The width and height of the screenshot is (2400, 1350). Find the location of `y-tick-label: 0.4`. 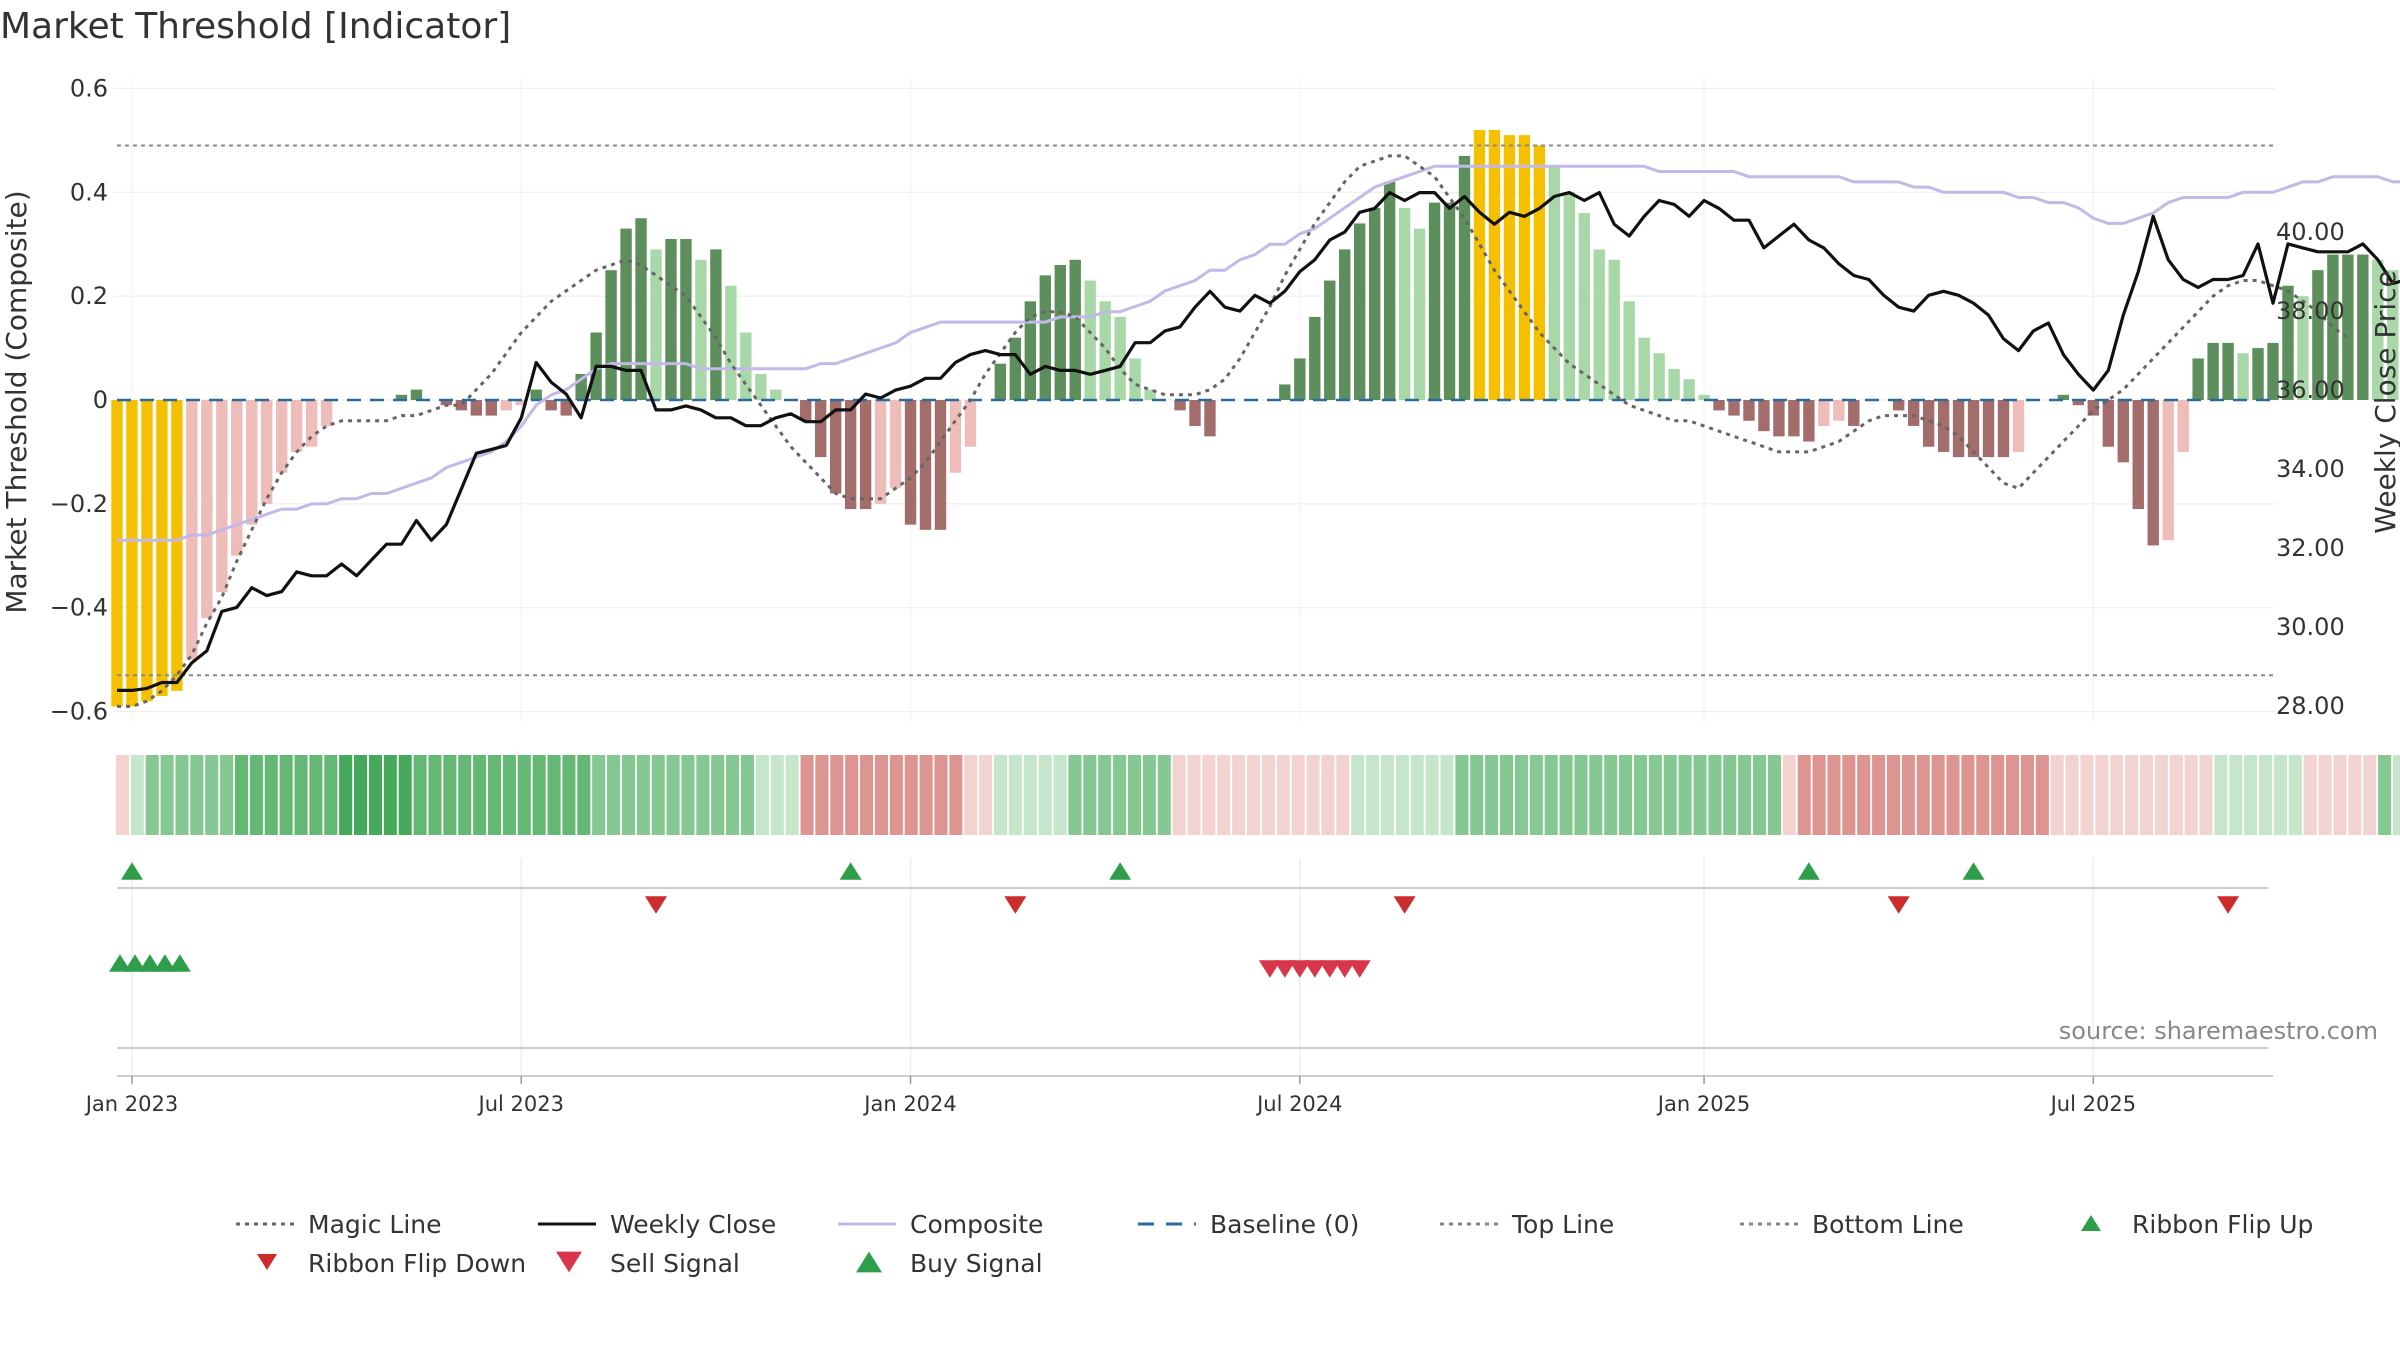

y-tick-label: 0.4 is located at coordinates (89, 192).